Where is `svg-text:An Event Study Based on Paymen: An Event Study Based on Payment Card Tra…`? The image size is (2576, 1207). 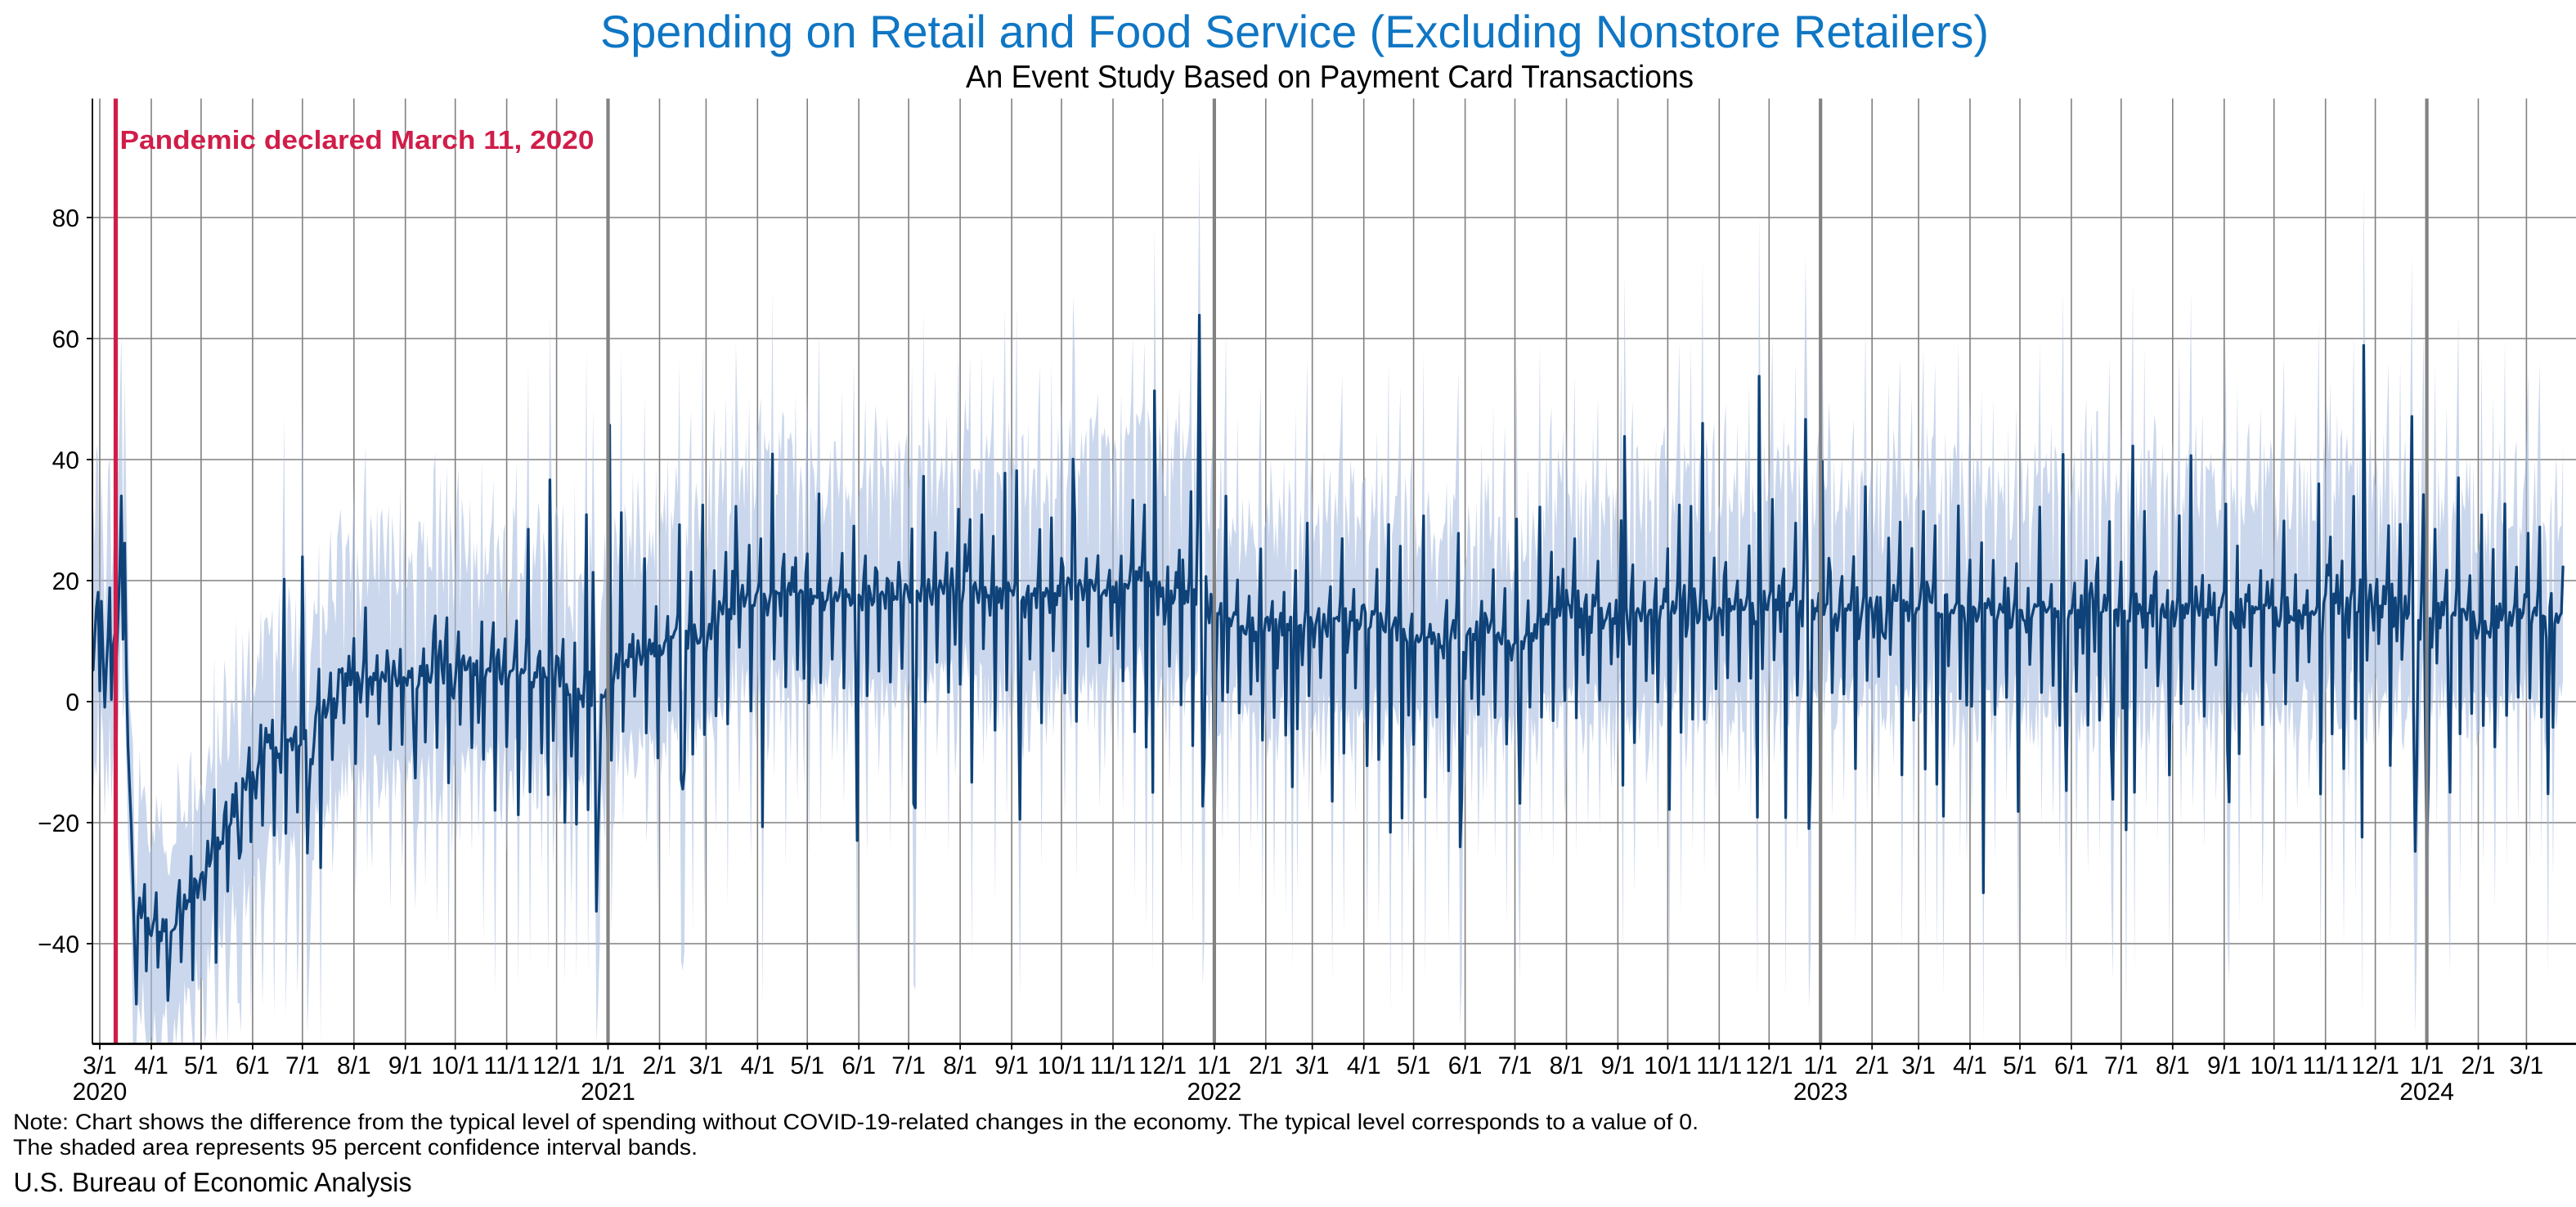 svg-text:An Event Study Based on Paymen: An Event Study Based on Payment Card Tra… is located at coordinates (1330, 77).